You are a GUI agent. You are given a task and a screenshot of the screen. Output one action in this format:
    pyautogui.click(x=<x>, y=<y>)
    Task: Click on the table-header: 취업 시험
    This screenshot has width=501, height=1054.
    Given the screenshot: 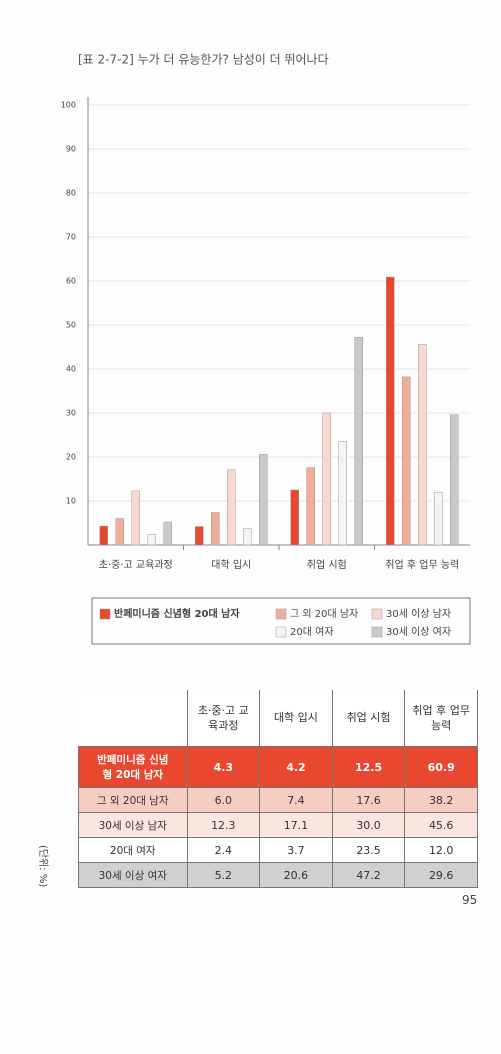 What is the action you would take?
    pyautogui.click(x=368, y=718)
    